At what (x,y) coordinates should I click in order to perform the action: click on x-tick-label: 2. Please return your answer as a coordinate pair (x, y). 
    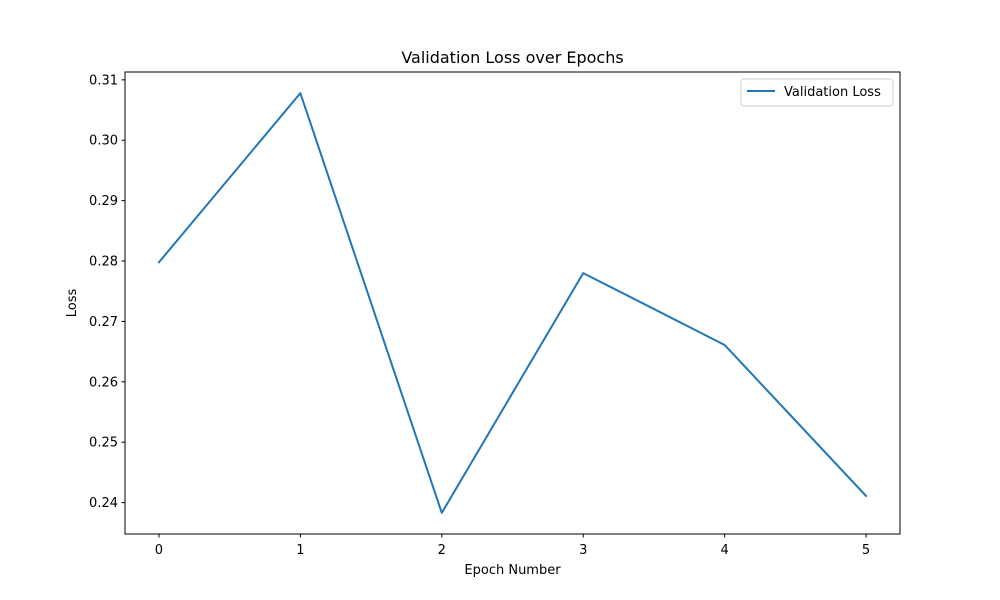
    Looking at the image, I should click on (442, 550).